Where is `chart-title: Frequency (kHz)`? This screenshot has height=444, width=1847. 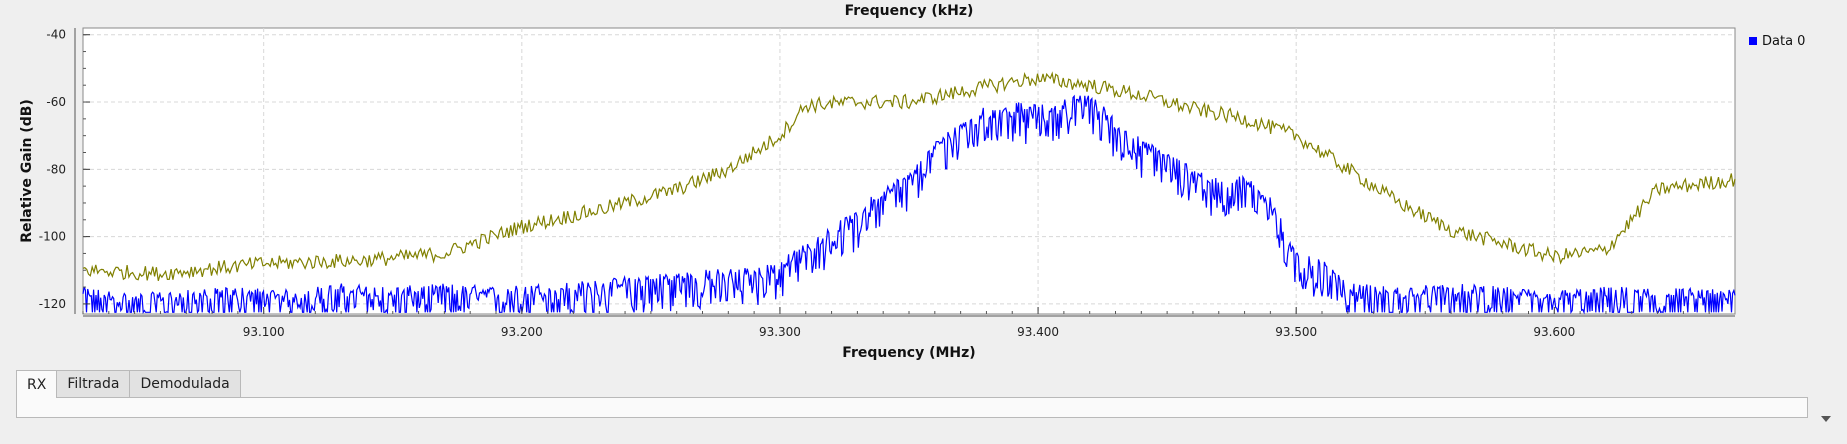 chart-title: Frequency (kHz) is located at coordinates (909, 11).